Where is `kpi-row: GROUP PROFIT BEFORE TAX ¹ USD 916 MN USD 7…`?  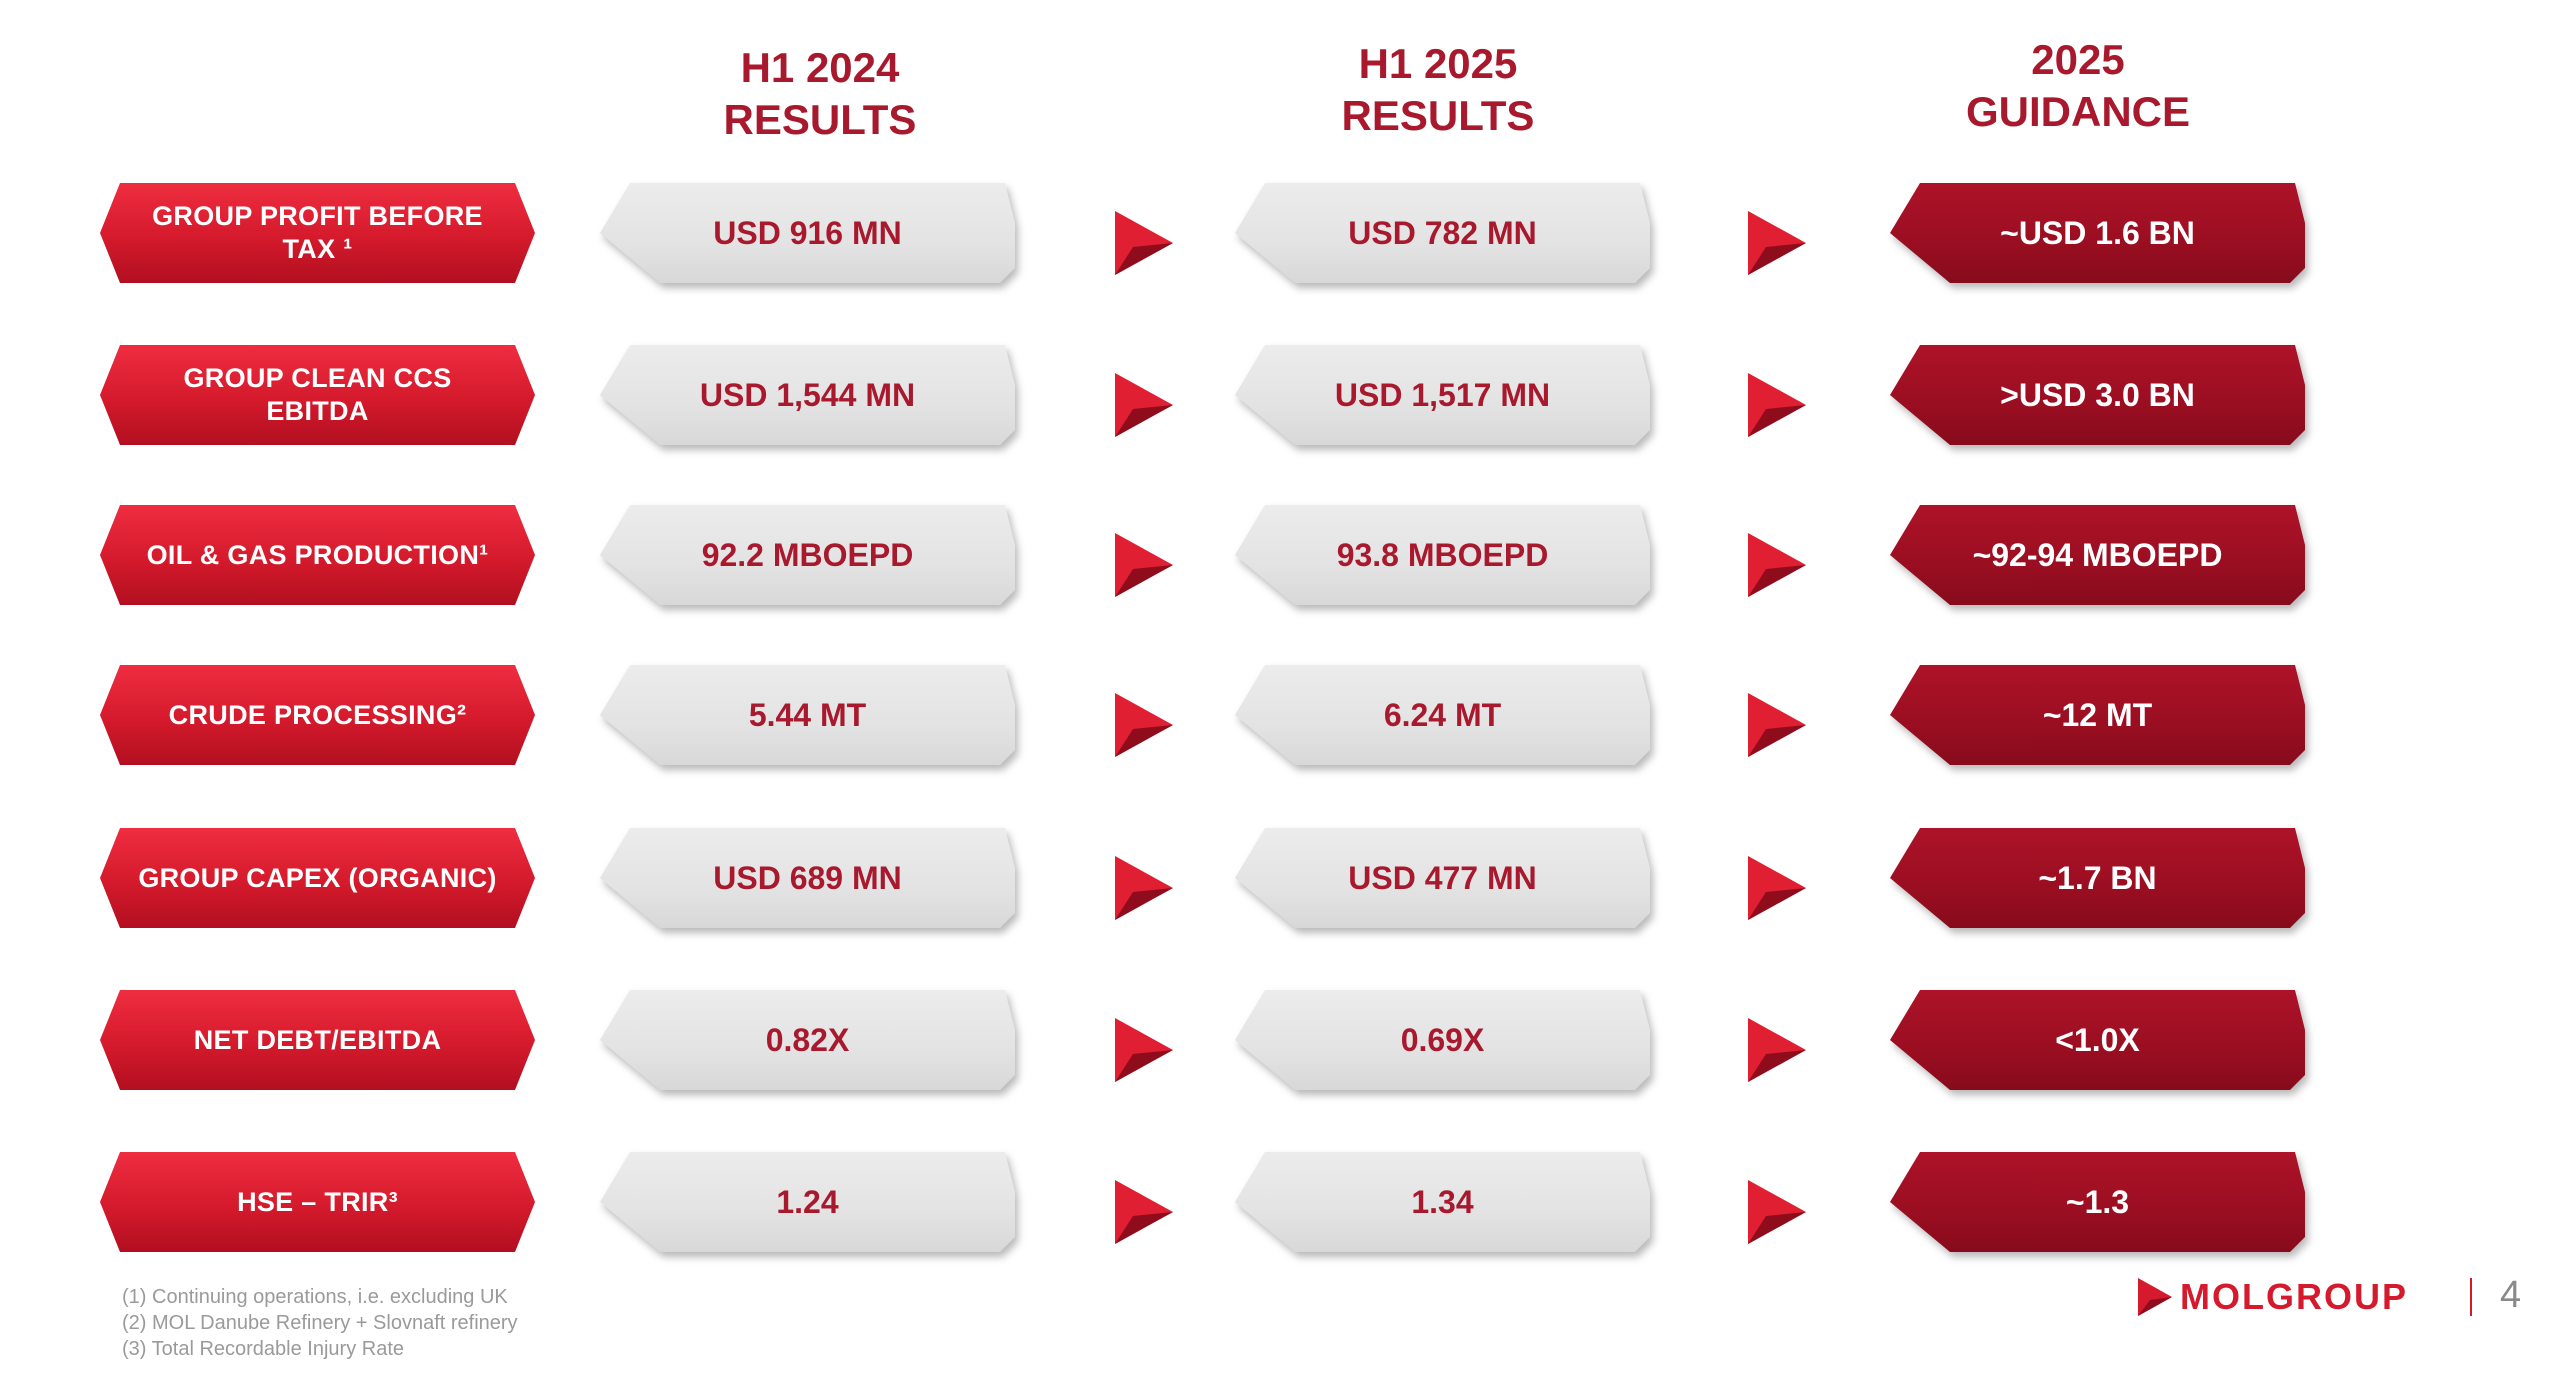
kpi-row: GROUP PROFIT BEFORE TAX ¹ USD 916 MN USD 7… is located at coordinates (1280, 233).